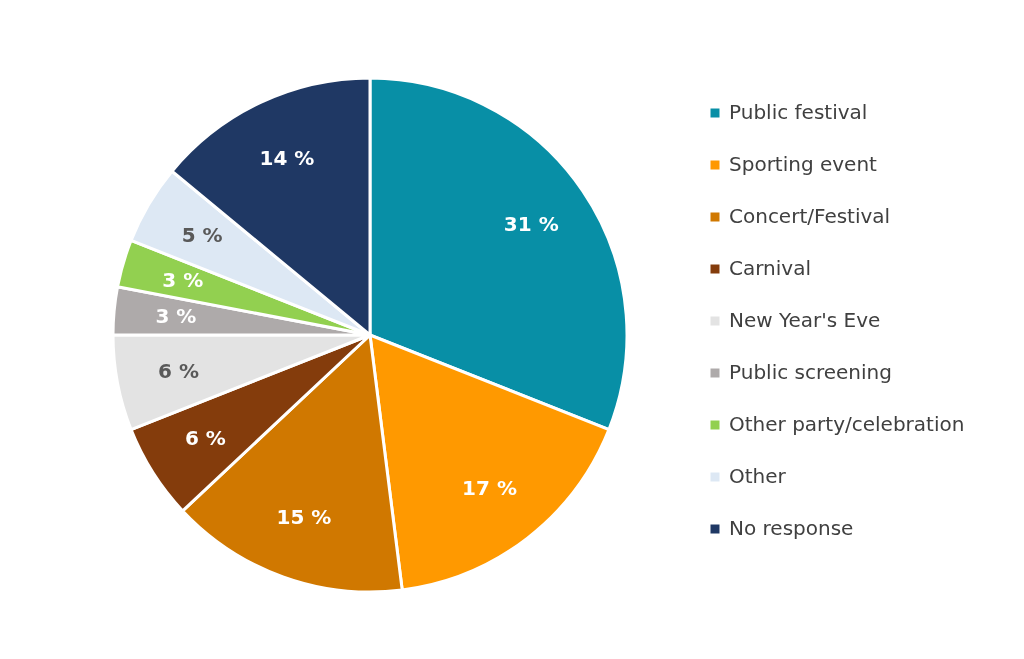 This screenshot has width=1024, height=659. Describe the element at coordinates (810, 372) in the screenshot. I see `legend-label: Public screening` at that location.